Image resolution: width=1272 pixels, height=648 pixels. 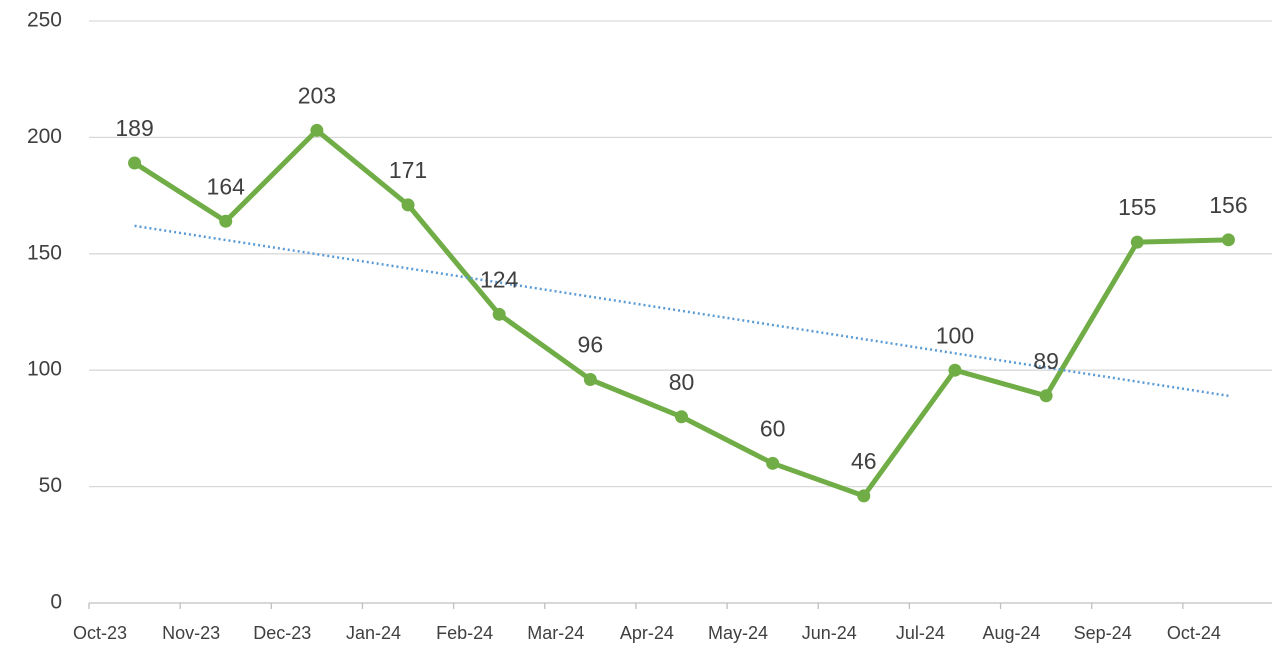 What do you see at coordinates (56, 602) in the screenshot?
I see `y-tick-label: 0` at bounding box center [56, 602].